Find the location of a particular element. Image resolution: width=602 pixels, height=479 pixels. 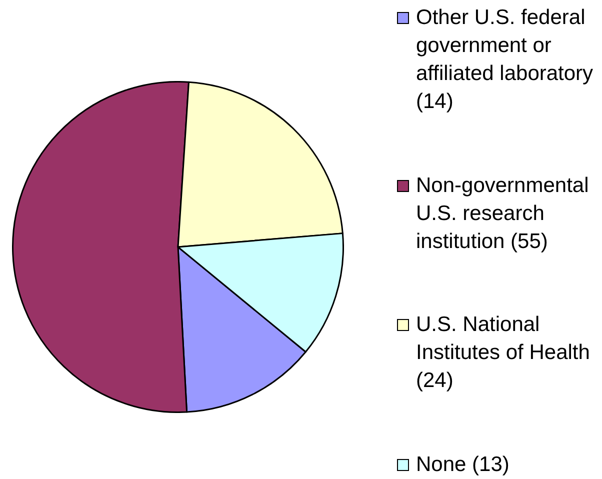

legend-label: Non-governmental U.S. research institution (55) is located at coordinates (503, 213).